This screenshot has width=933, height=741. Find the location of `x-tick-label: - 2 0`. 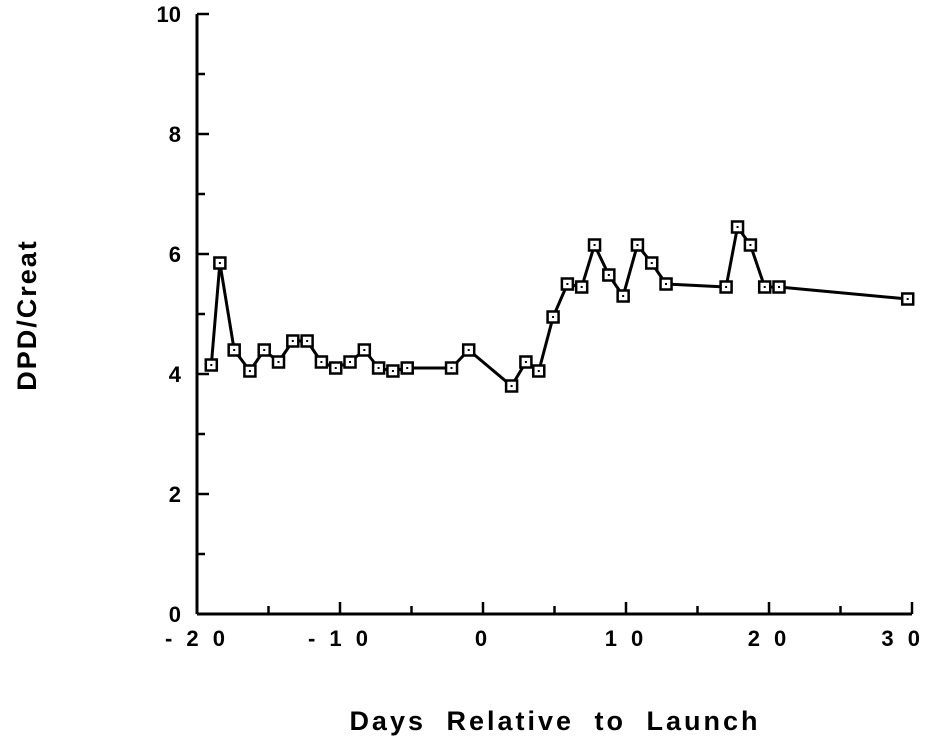

x-tick-label: - 2 0 is located at coordinates (197, 638).